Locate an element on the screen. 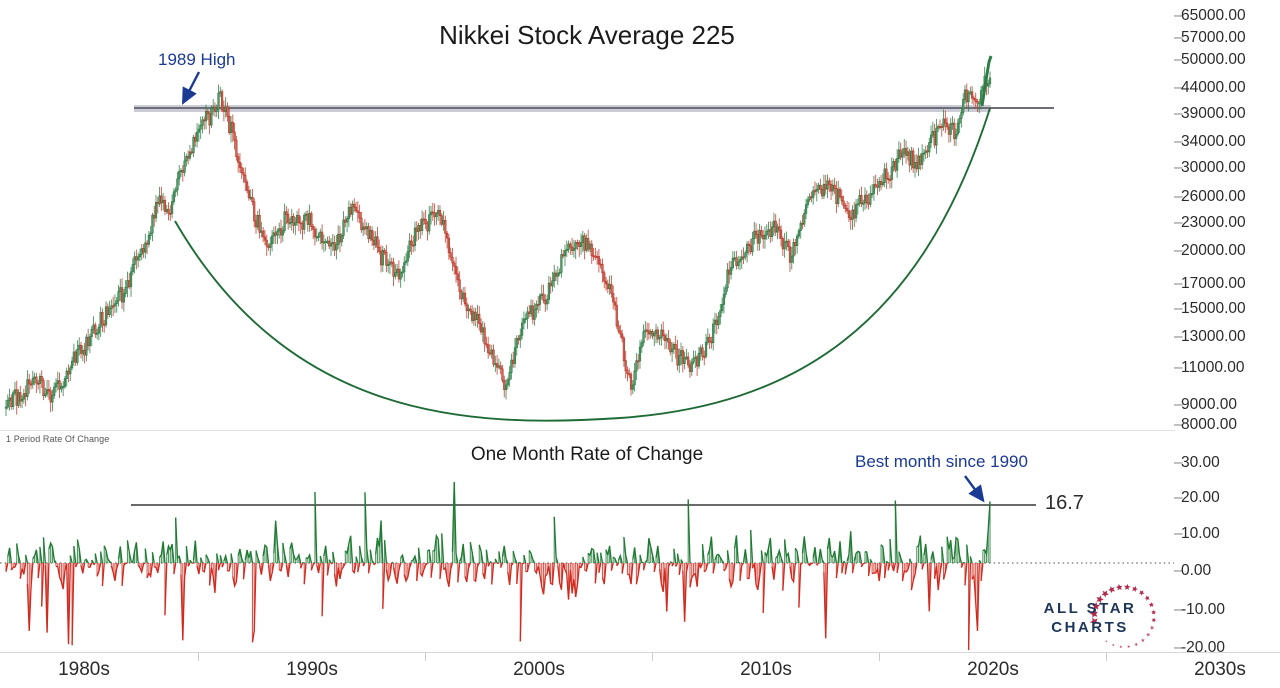 The image size is (1280, 688). roc-chart-title: One Month Rate of Change is located at coordinates (587, 454).